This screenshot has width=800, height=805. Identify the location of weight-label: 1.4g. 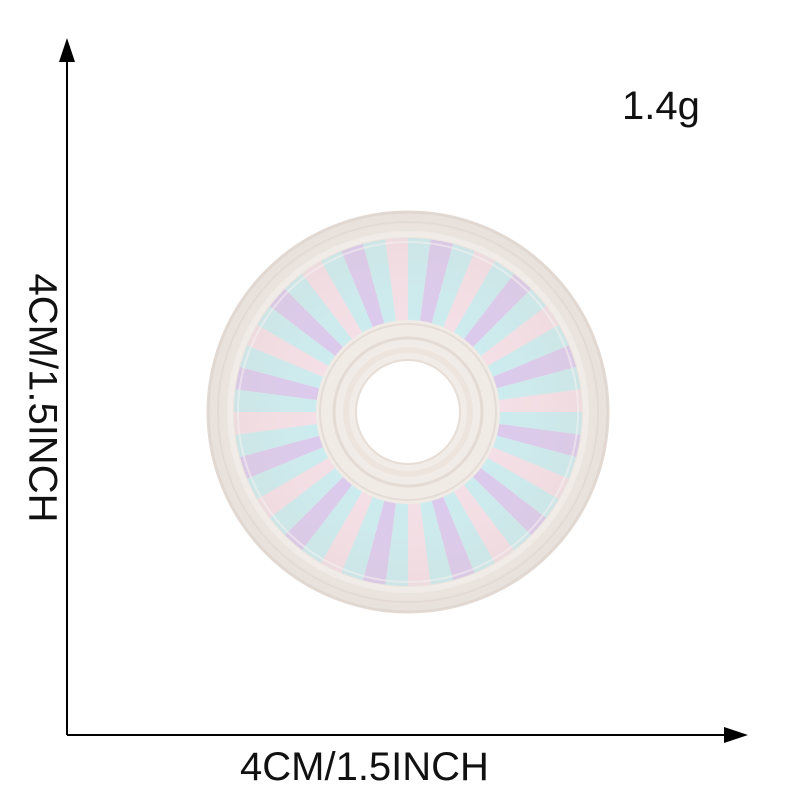
(661, 106).